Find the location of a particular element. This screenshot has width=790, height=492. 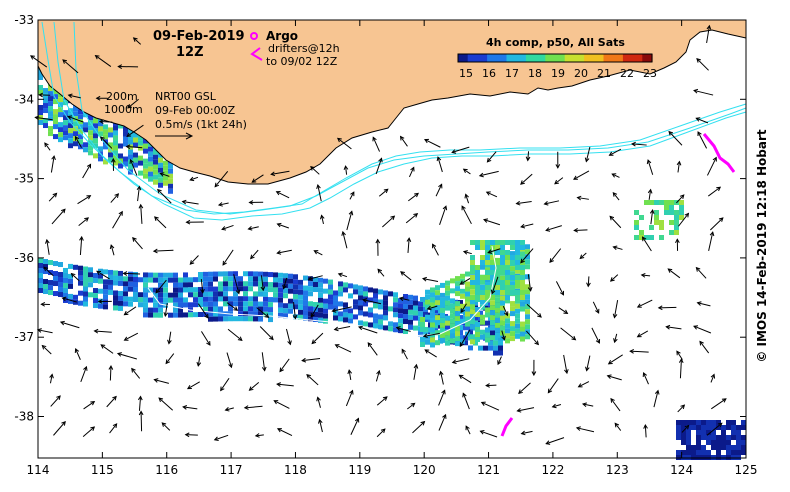

drifter-legend-icon is located at coordinates (256, 54).